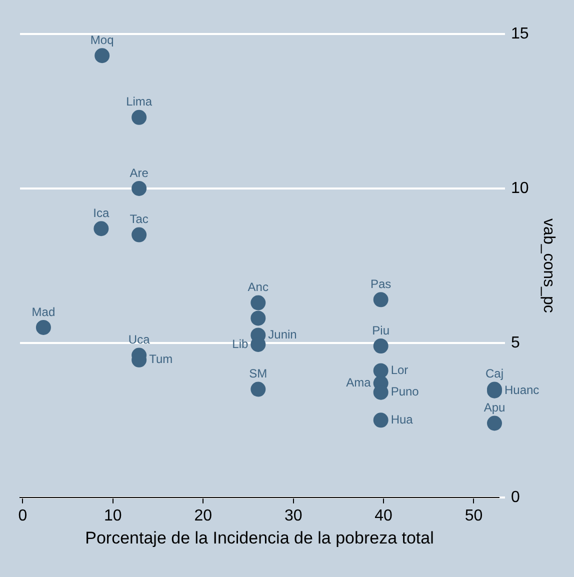 The height and width of the screenshot is (577, 574). I want to click on annotation: Ama, so click(359, 382).